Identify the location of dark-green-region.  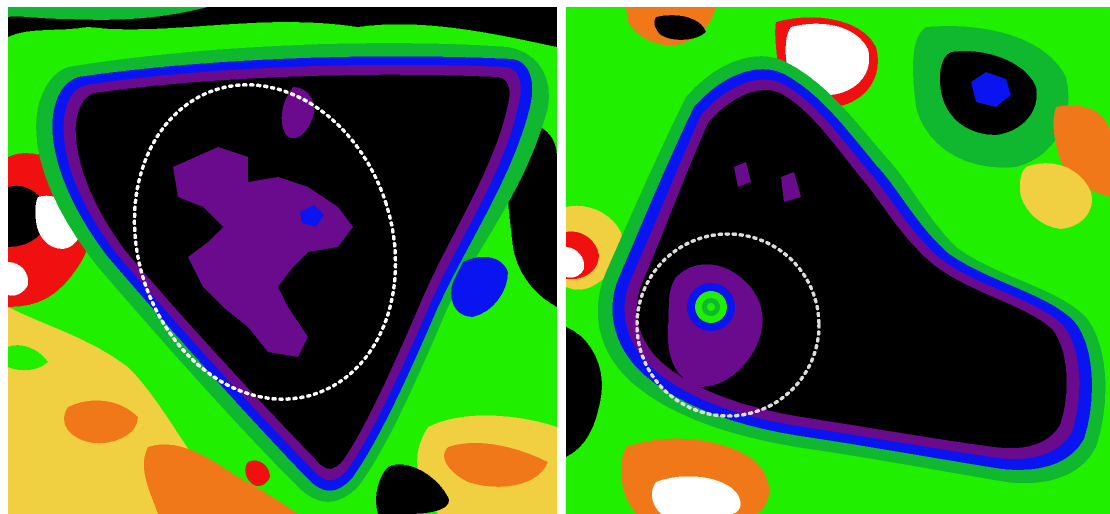
(108, 13).